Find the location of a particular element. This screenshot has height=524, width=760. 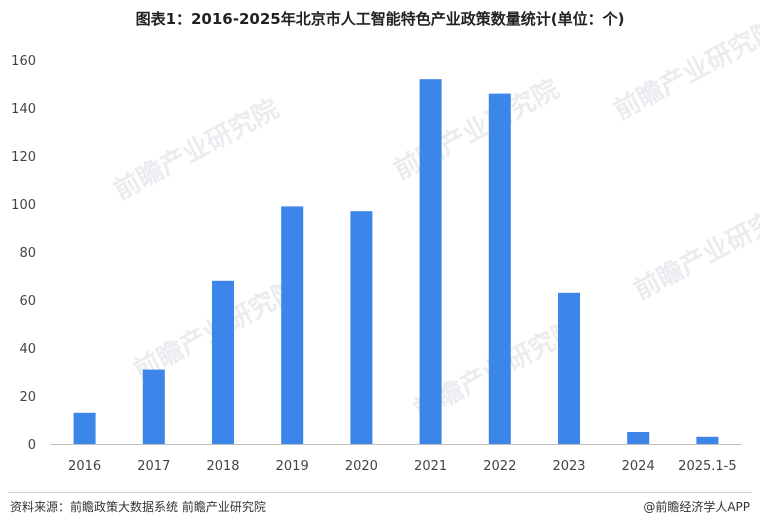

x-tick-label: 2023 is located at coordinates (568, 466).